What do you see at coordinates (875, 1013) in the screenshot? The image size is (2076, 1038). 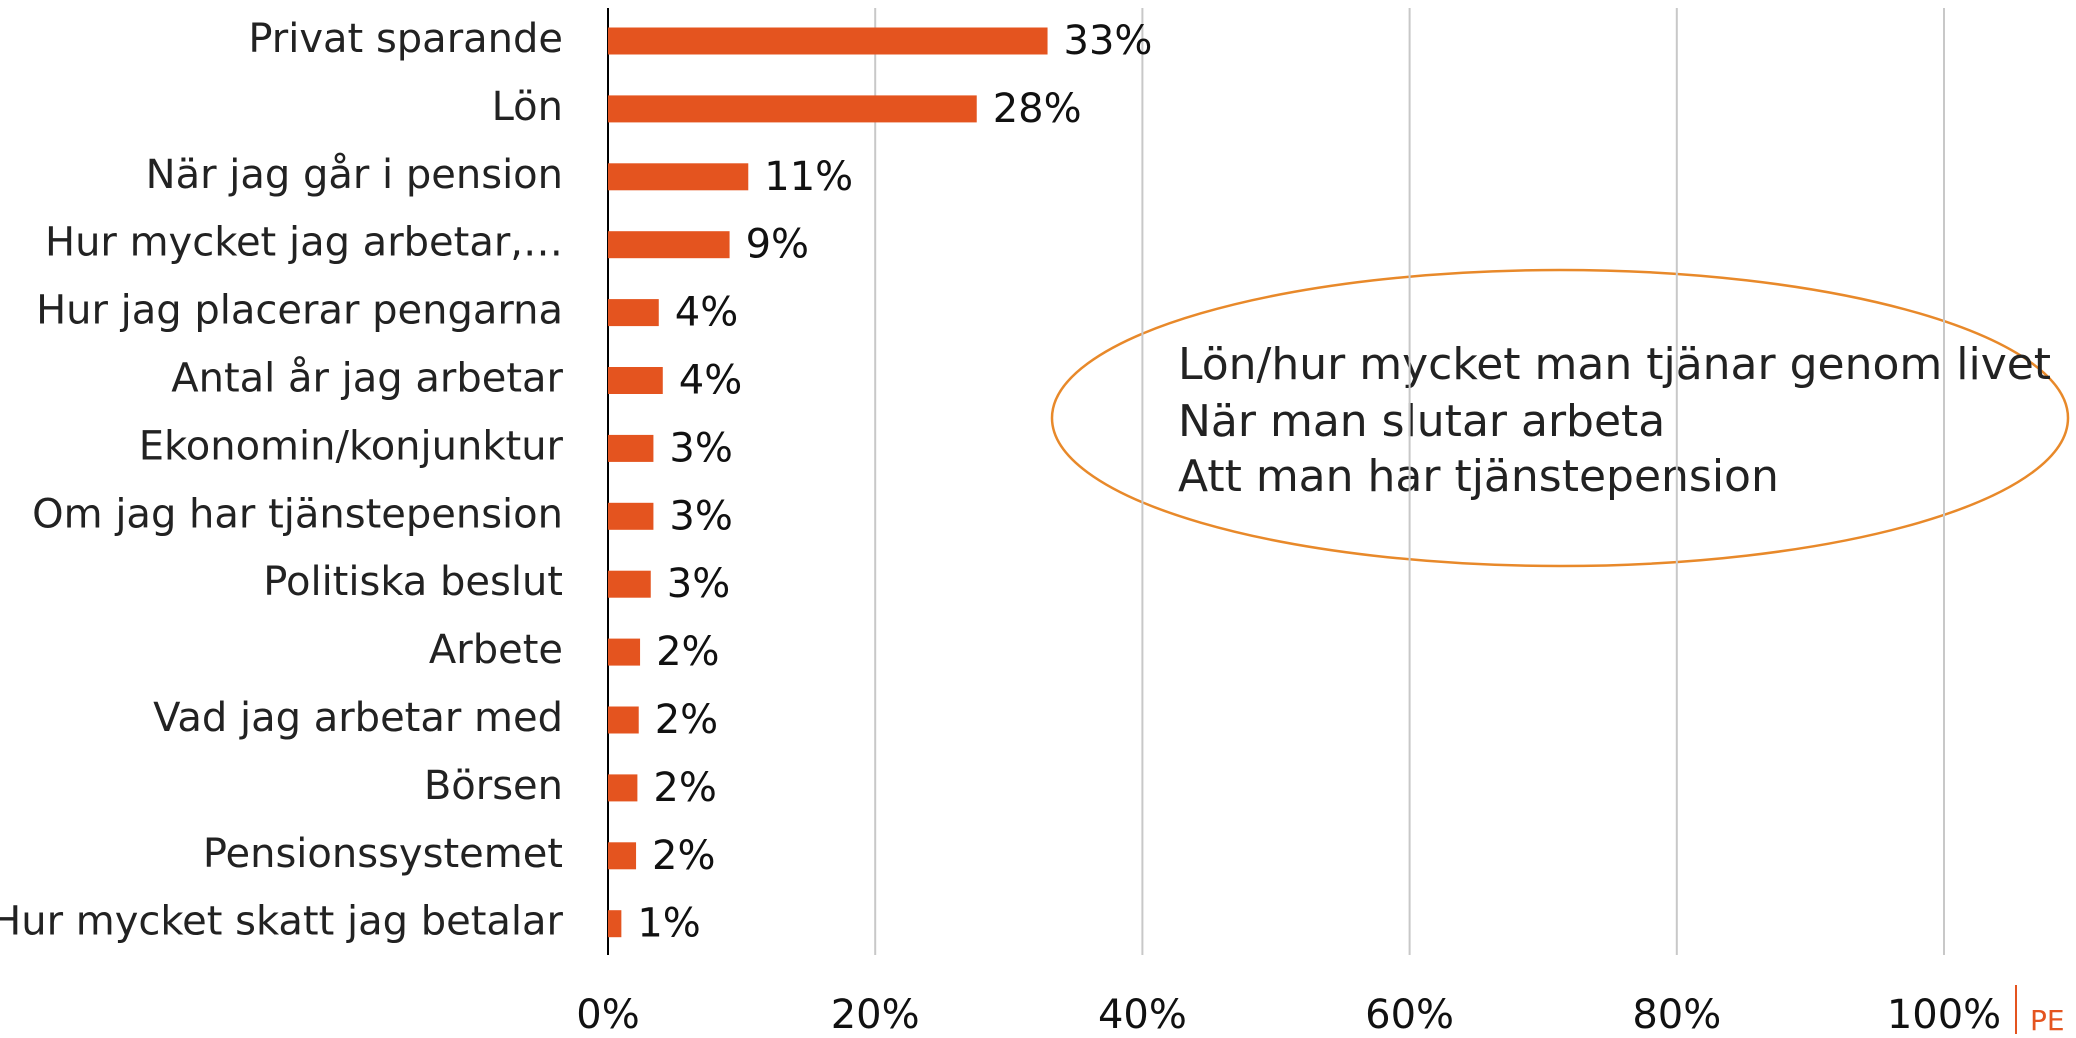 I see `x-tick-label: 20%` at bounding box center [875, 1013].